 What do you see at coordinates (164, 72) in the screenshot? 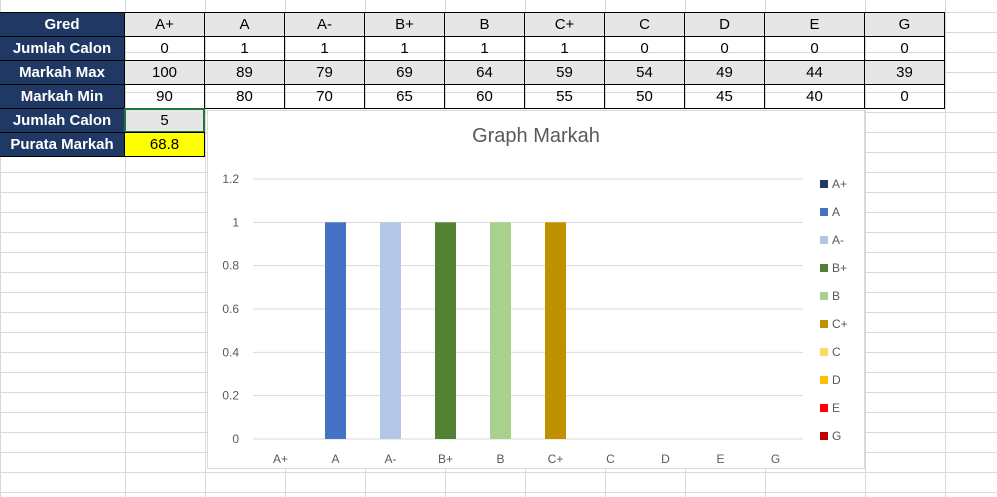
I see `table-cell: 100` at bounding box center [164, 72].